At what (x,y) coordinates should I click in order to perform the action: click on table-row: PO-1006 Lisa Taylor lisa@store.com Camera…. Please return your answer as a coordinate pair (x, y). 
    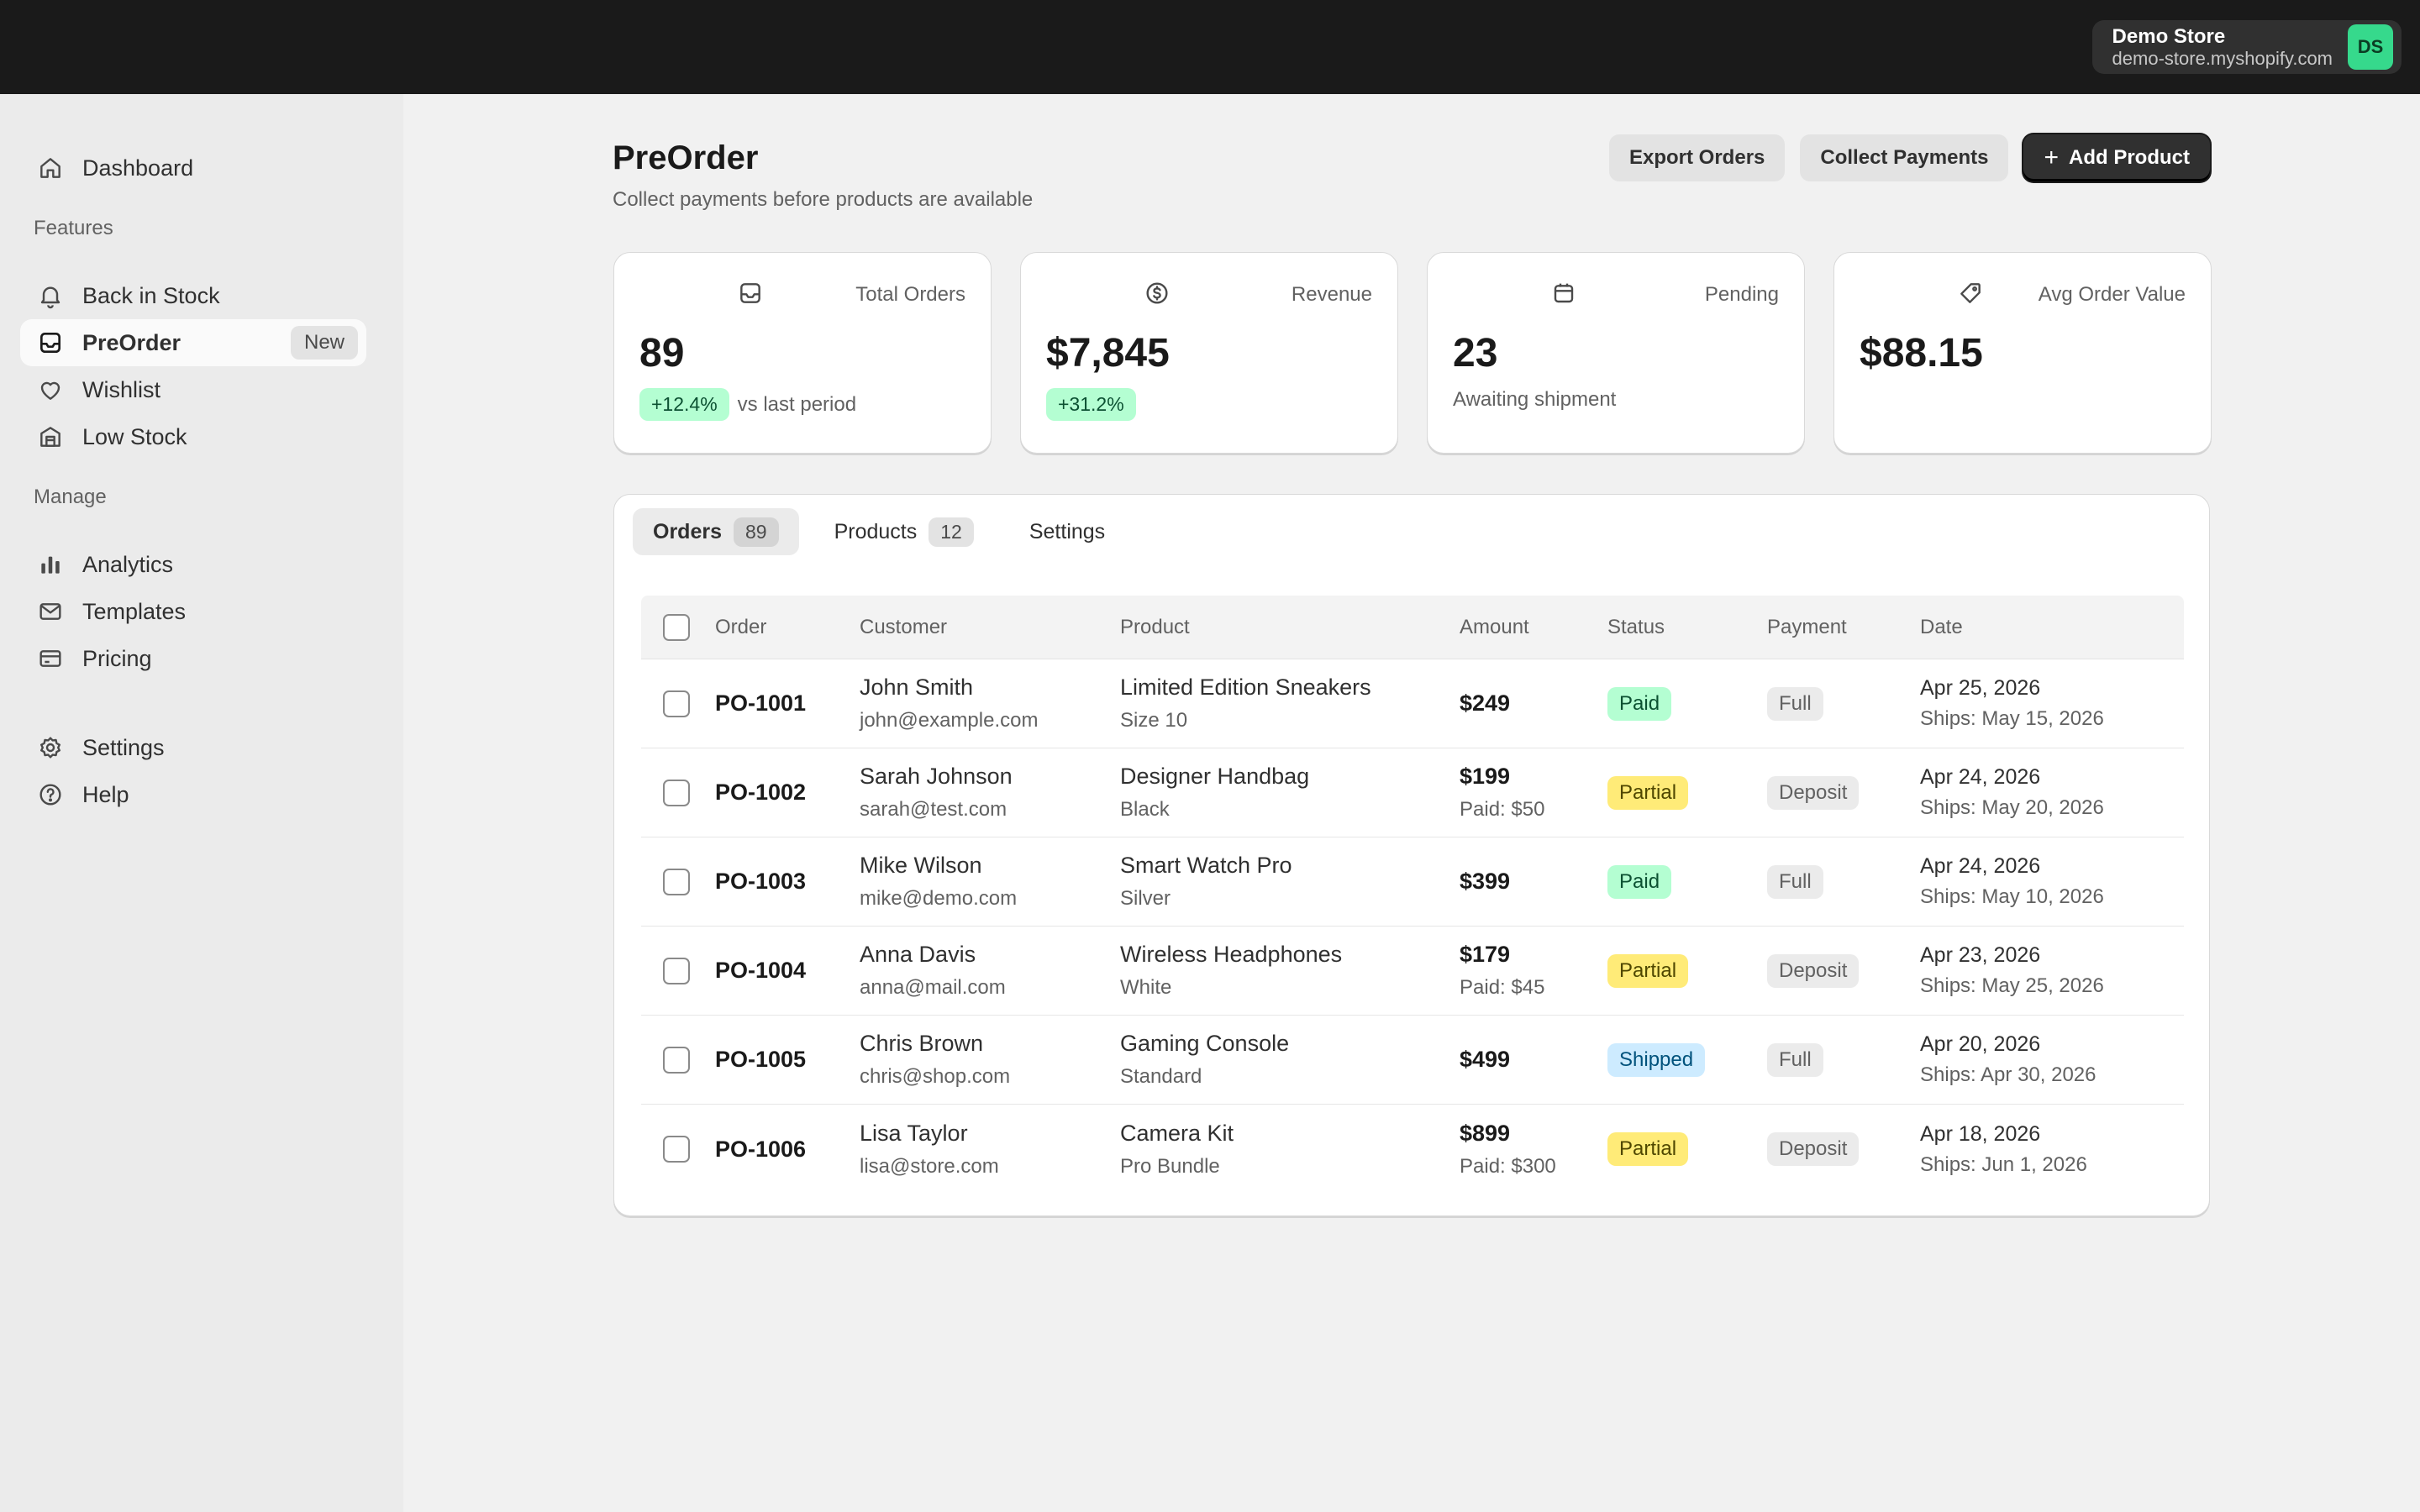
    Looking at the image, I should click on (1412, 1149).